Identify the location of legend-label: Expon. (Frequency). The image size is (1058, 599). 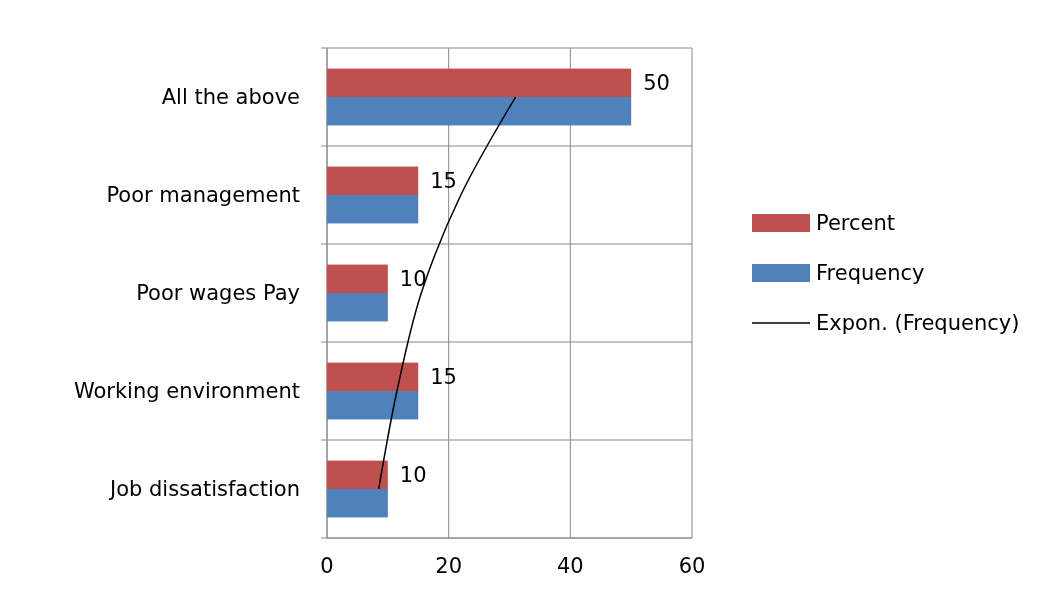
(918, 323).